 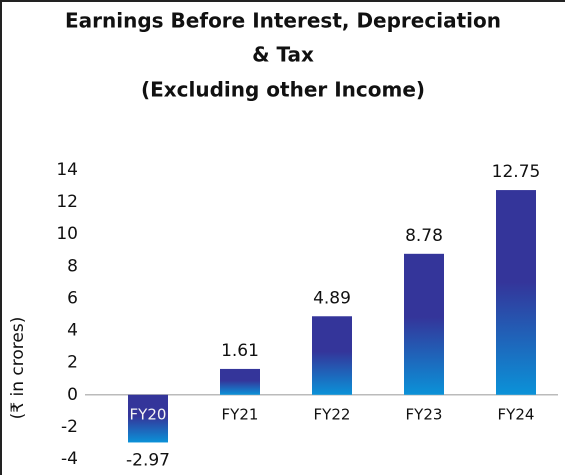 I want to click on y-tick-label: -2, so click(x=69, y=427).